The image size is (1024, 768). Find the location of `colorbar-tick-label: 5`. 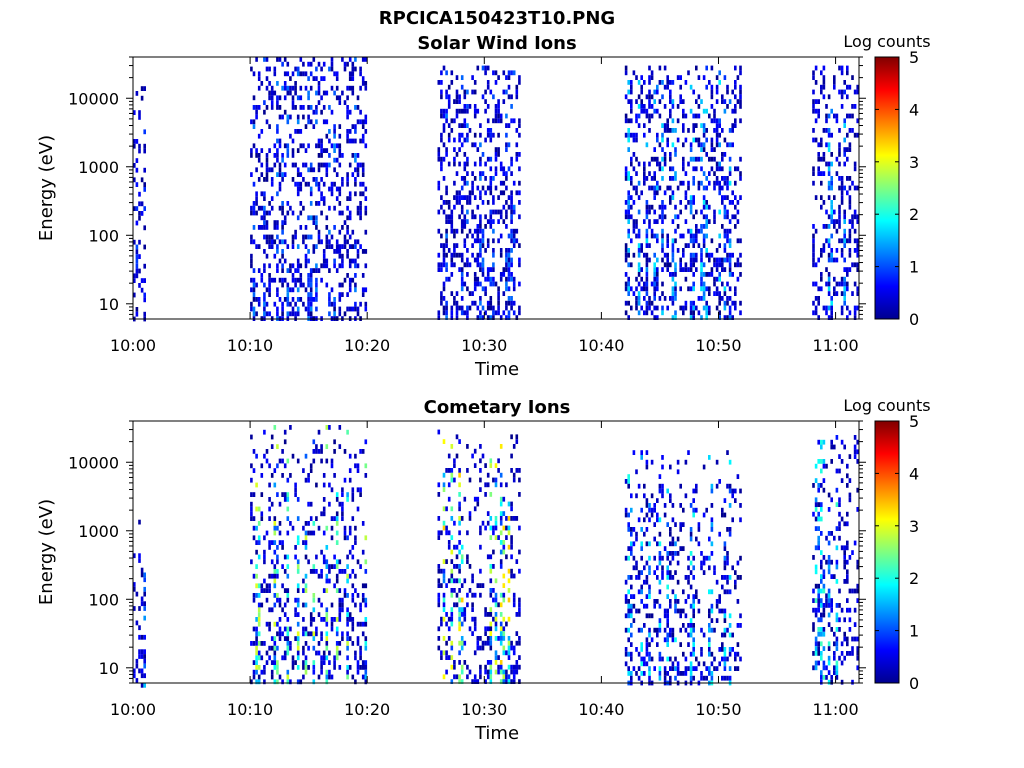

colorbar-tick-label: 5 is located at coordinates (914, 57).